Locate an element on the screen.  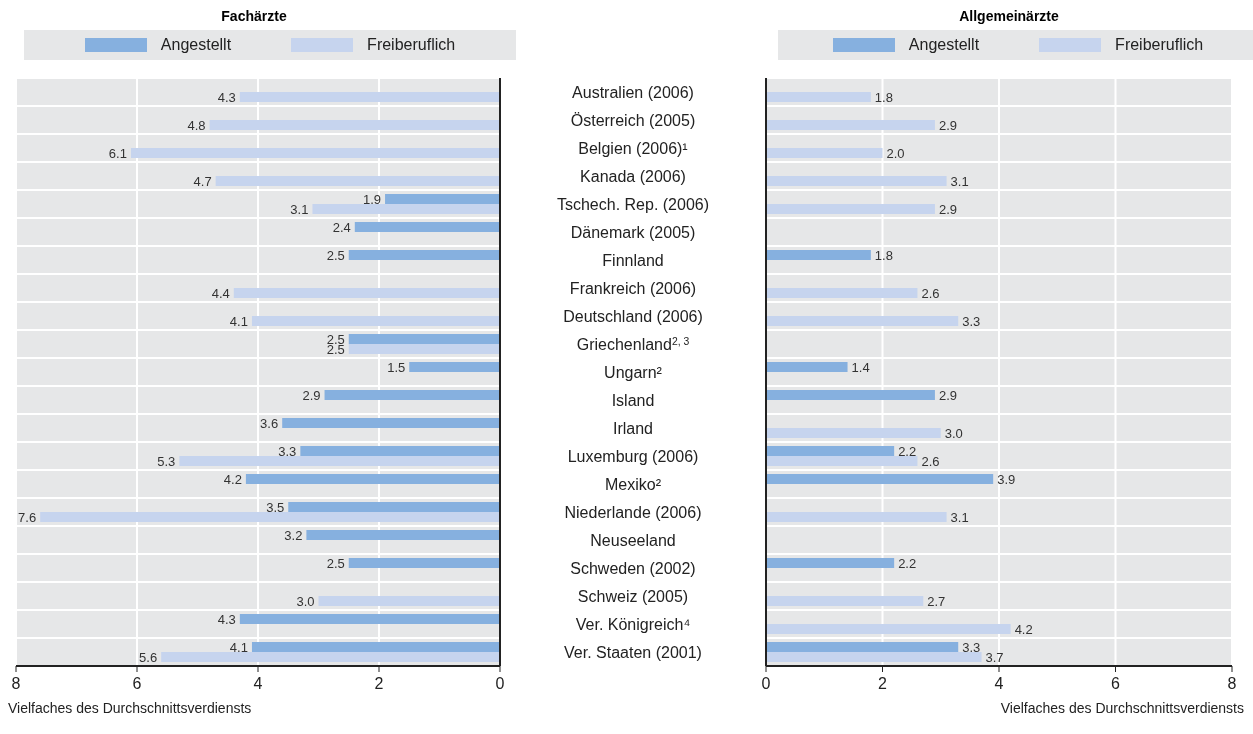
y-tick-label: Niederlande (2006) is located at coordinates (633, 512).